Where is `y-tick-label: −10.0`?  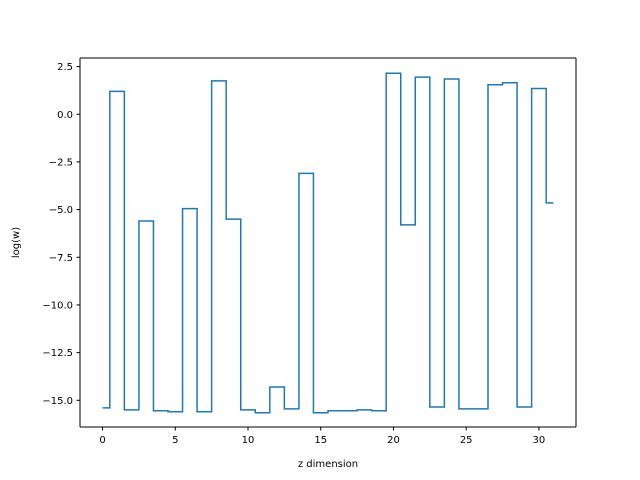 y-tick-label: −10.0 is located at coordinates (57, 305).